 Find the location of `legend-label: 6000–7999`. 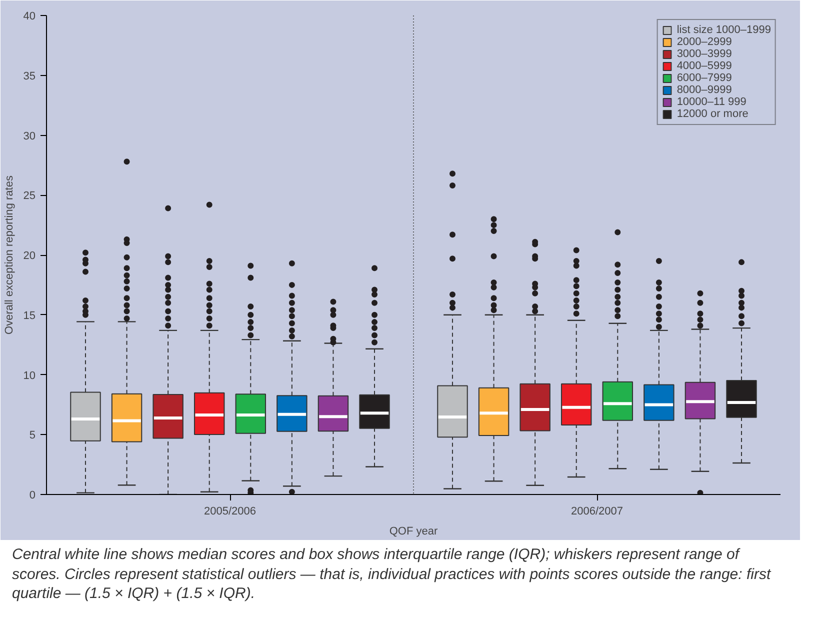

legend-label: 6000–7999 is located at coordinates (704, 78).